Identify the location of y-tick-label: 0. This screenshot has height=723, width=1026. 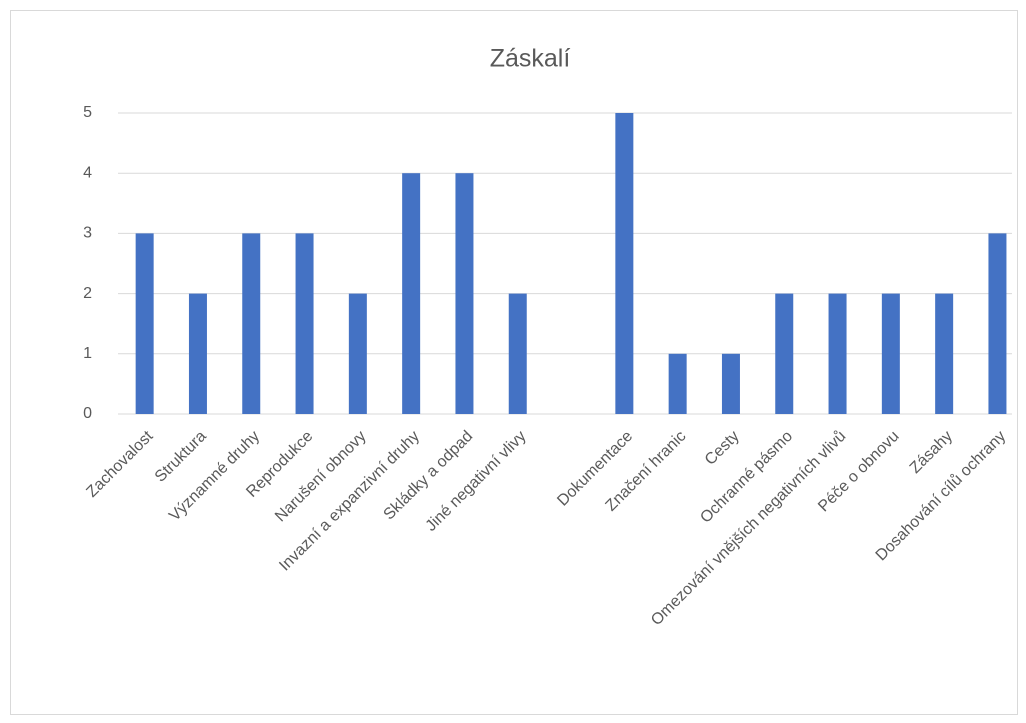
(87, 413).